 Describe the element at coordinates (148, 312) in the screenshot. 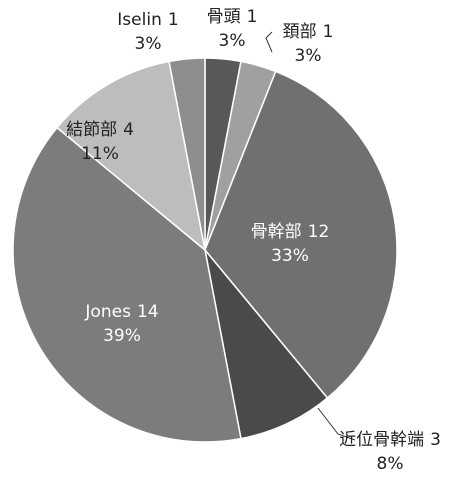

I see `count: 14` at that location.